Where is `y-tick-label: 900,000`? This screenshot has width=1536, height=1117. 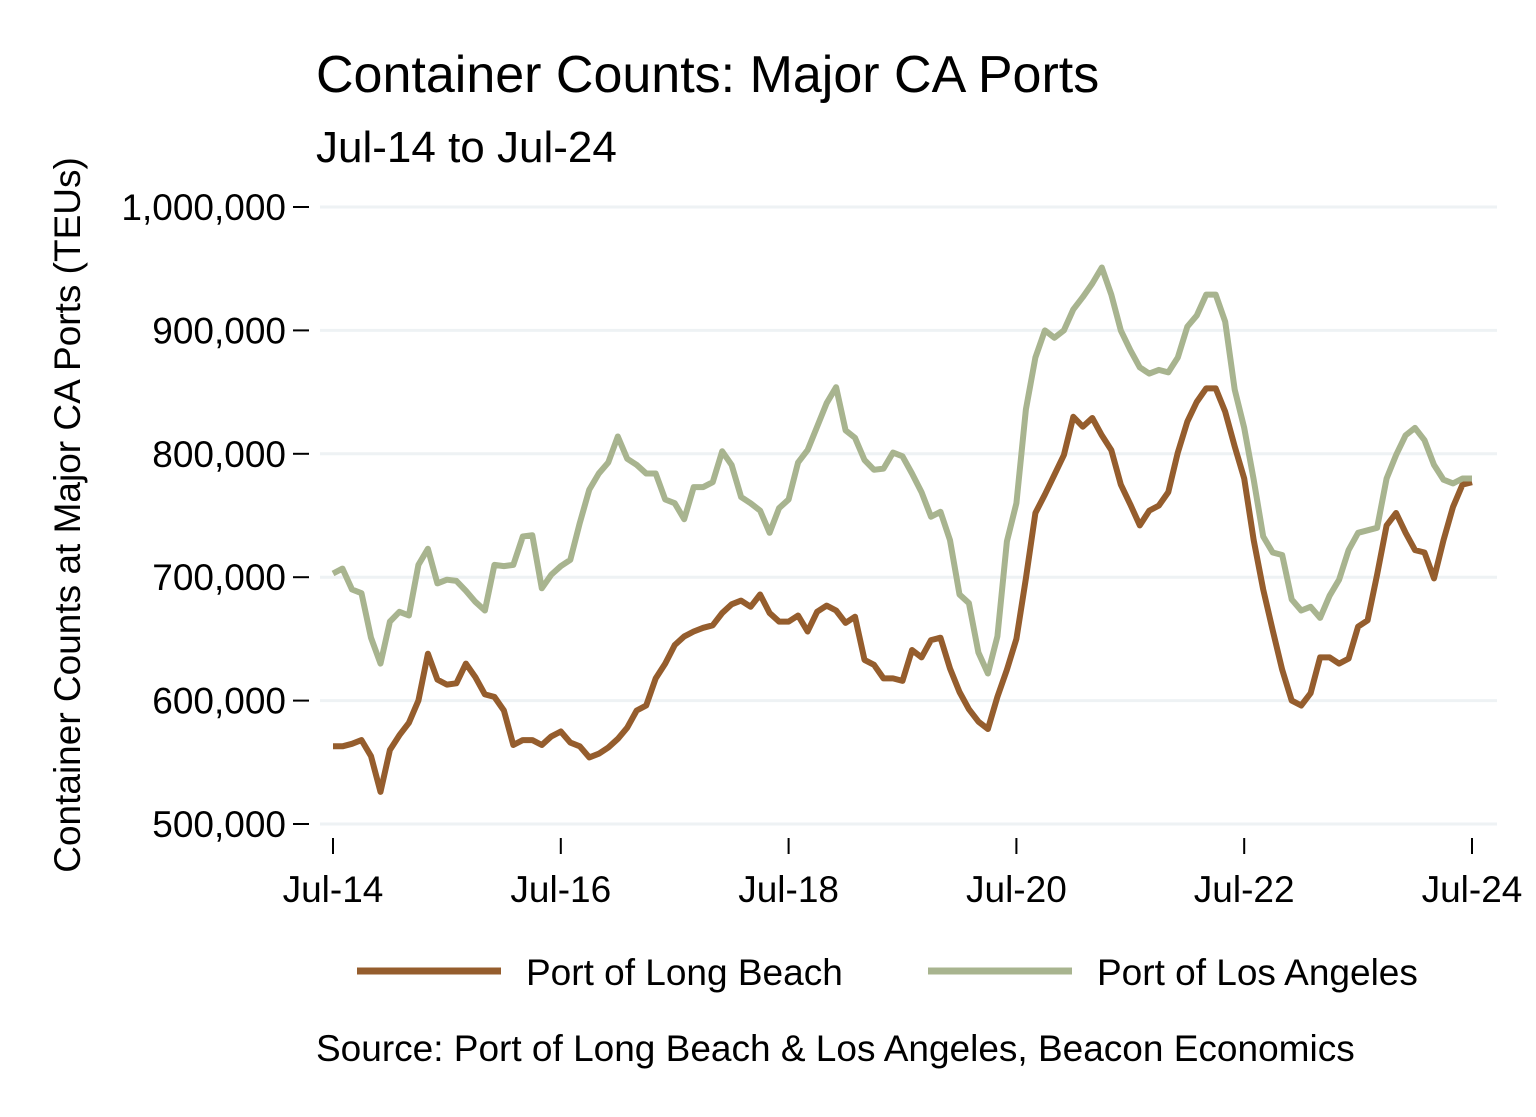 y-tick-label: 900,000 is located at coordinates (219, 330).